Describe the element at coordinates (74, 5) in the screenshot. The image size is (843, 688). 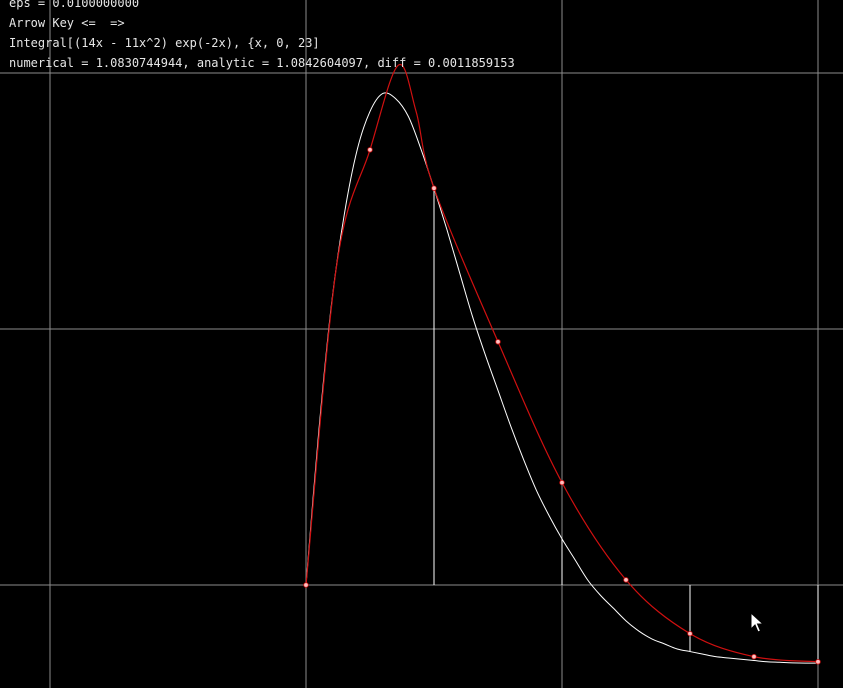
I see `eps-readout: eps = 0.0100000000` at that location.